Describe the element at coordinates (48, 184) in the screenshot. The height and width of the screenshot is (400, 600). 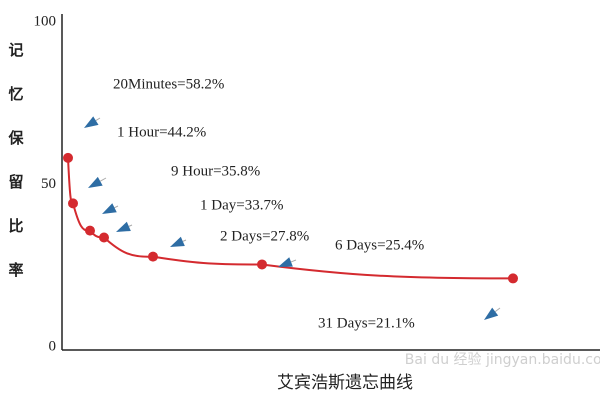
I see `y-tick-label: 50` at that location.